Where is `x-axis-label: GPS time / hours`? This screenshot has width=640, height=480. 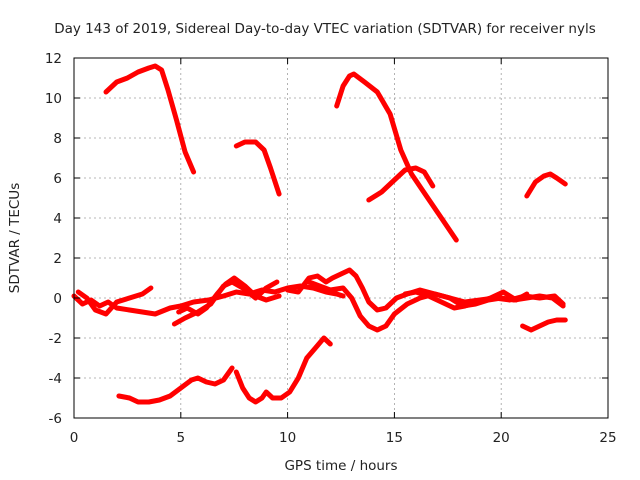 x-axis-label: GPS time / hours is located at coordinates (340, 466).